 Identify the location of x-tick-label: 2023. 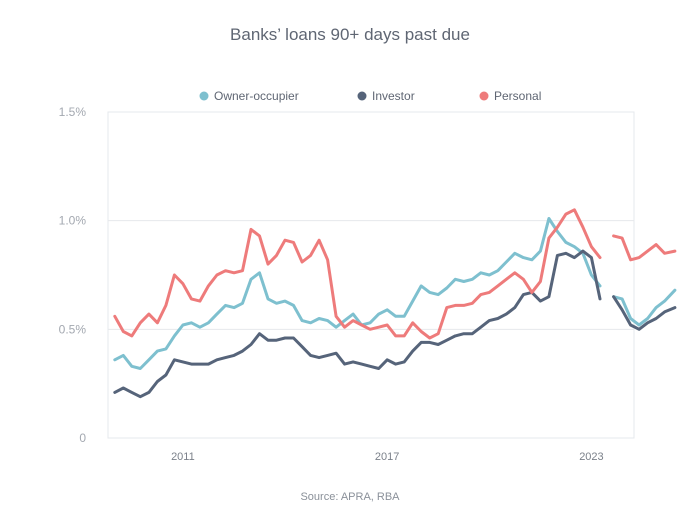
(591, 457).